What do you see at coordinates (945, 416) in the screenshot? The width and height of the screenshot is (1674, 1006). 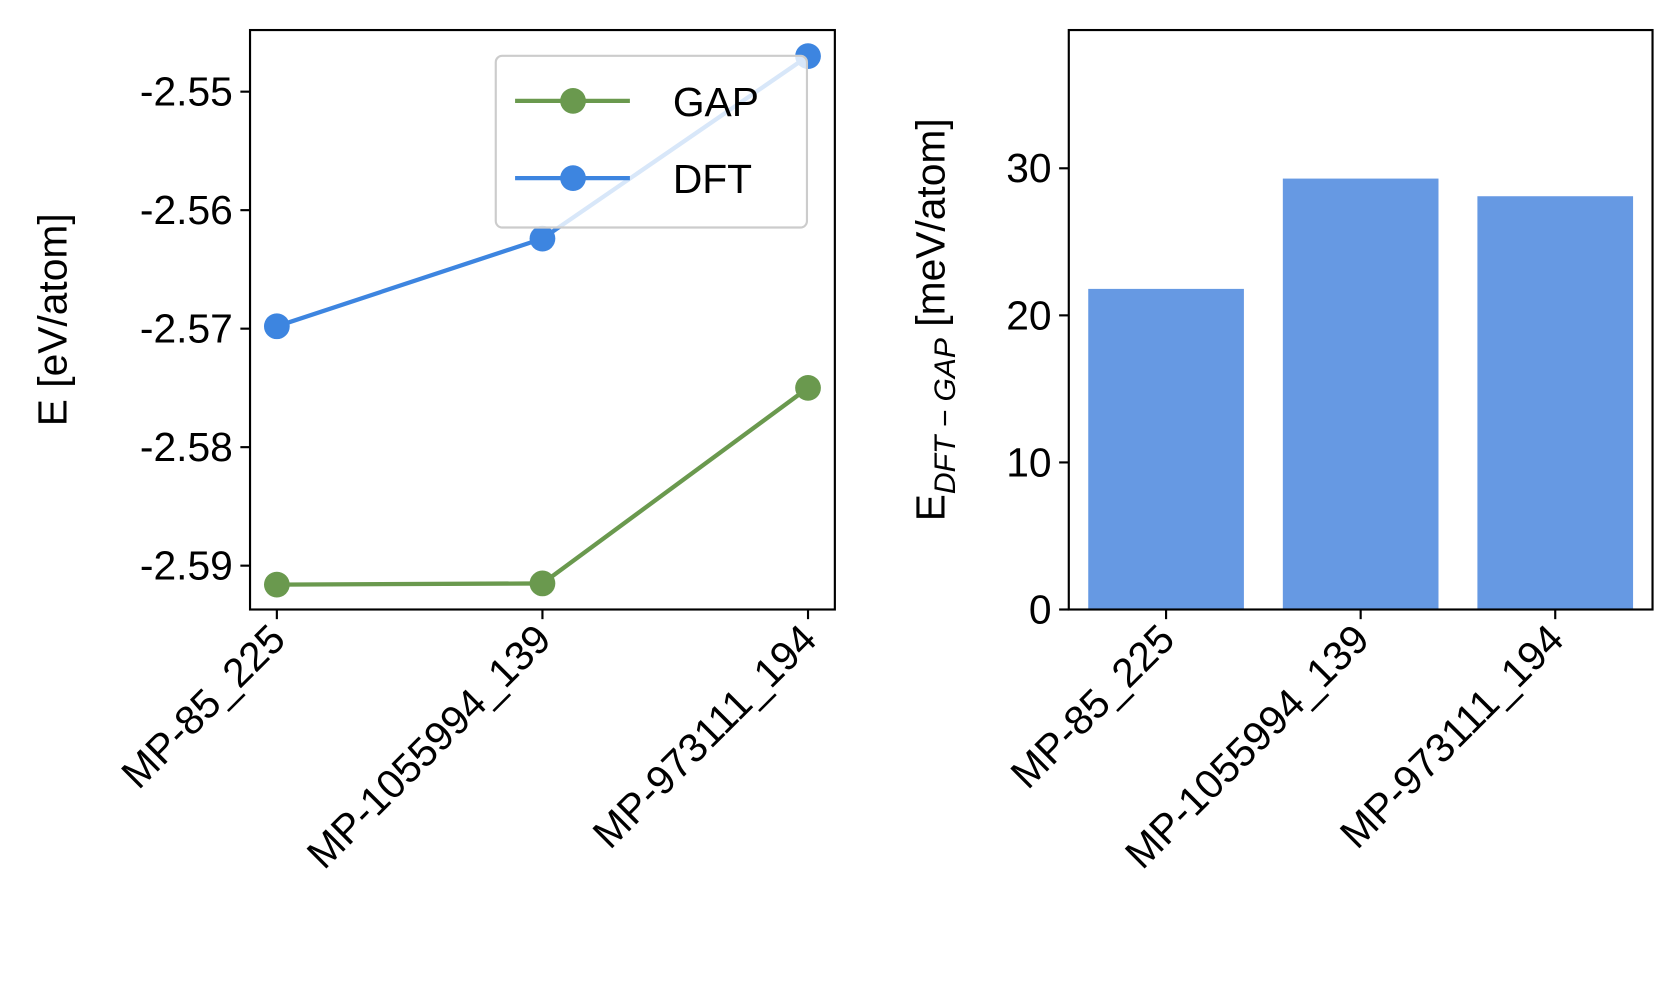 I see `y-label-subscript: DFT − GAP` at bounding box center [945, 416].